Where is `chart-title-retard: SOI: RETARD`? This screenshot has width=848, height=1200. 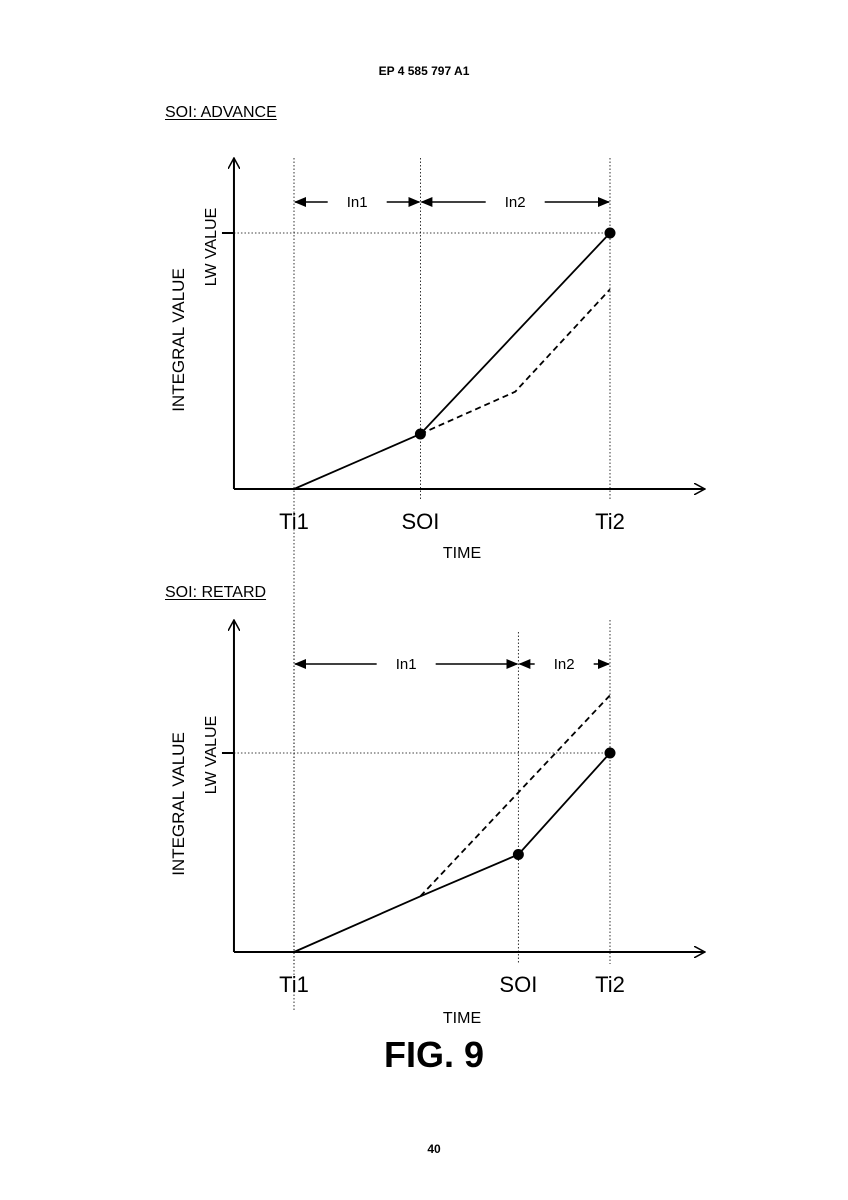
chart-title-retard: SOI: RETARD is located at coordinates (216, 592).